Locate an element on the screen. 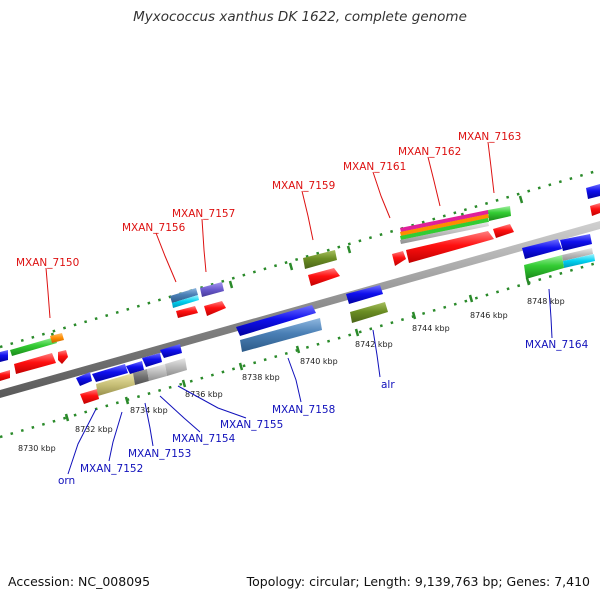 The image size is (600, 600). gene-label: MXAN_7164 is located at coordinates (557, 345).